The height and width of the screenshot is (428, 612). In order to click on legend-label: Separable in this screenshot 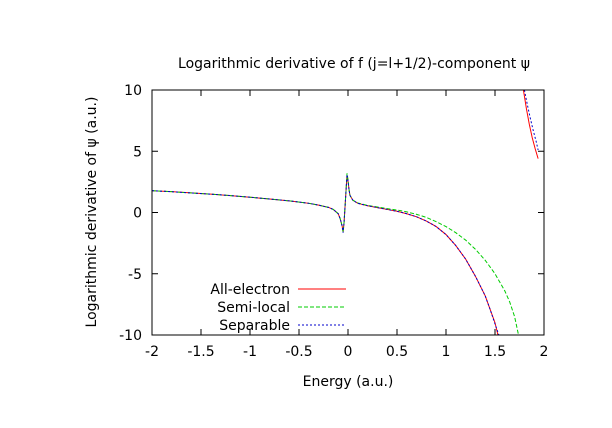, I will do `click(254, 326)`.